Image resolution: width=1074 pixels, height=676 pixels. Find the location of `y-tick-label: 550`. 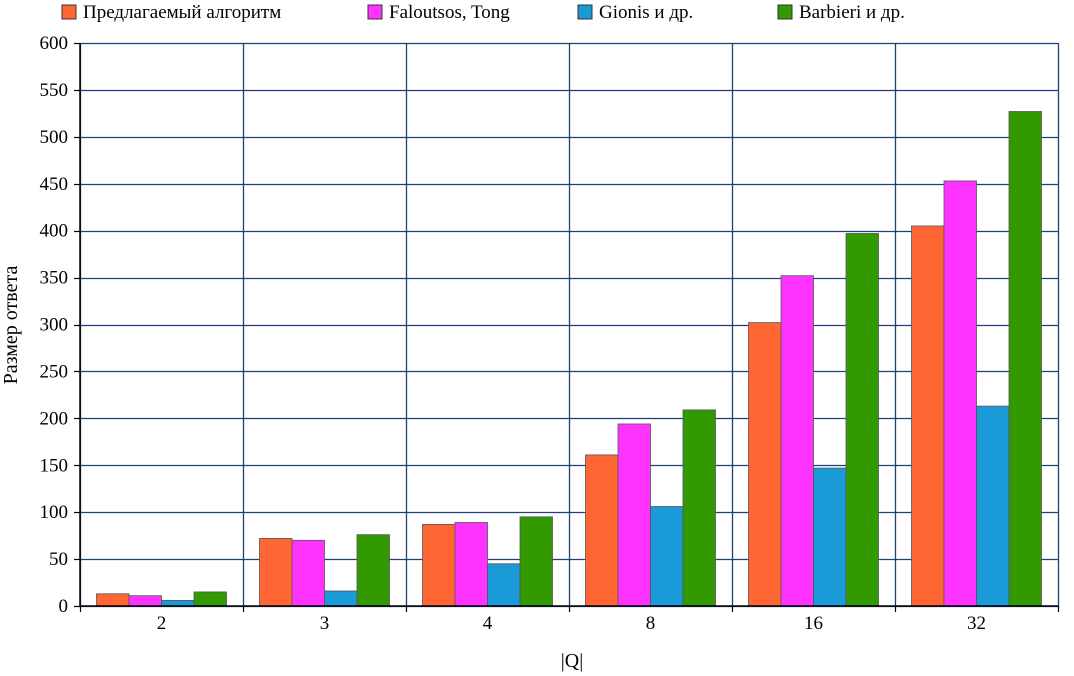

y-tick-label: 550 is located at coordinates (54, 90).